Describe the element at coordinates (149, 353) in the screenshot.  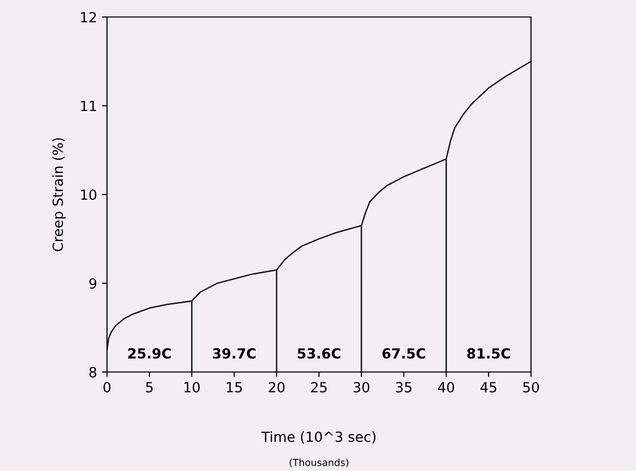
I see `annotation: 25.9C` at that location.